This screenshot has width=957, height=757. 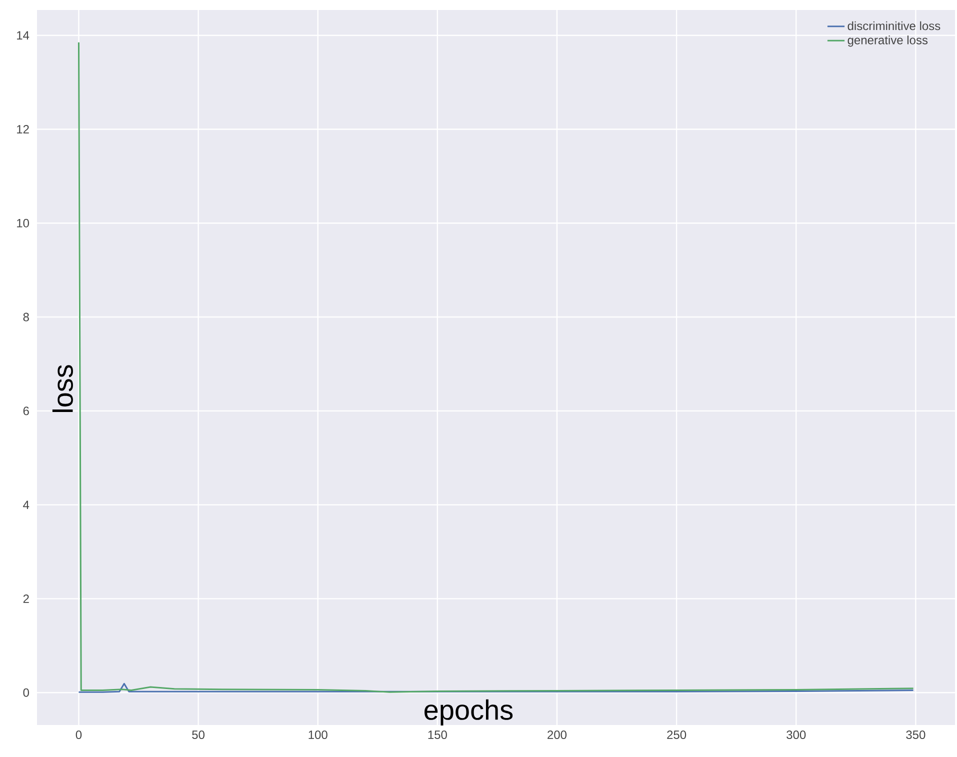 I want to click on x-tick-label: 300, so click(x=796, y=735).